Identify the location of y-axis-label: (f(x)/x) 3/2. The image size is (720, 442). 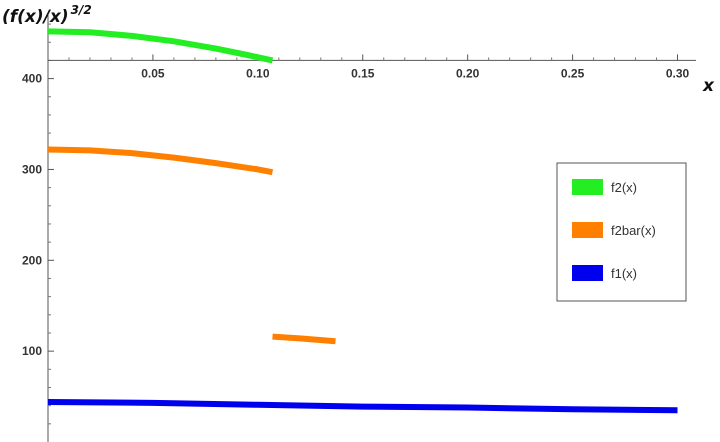
(47, 15).